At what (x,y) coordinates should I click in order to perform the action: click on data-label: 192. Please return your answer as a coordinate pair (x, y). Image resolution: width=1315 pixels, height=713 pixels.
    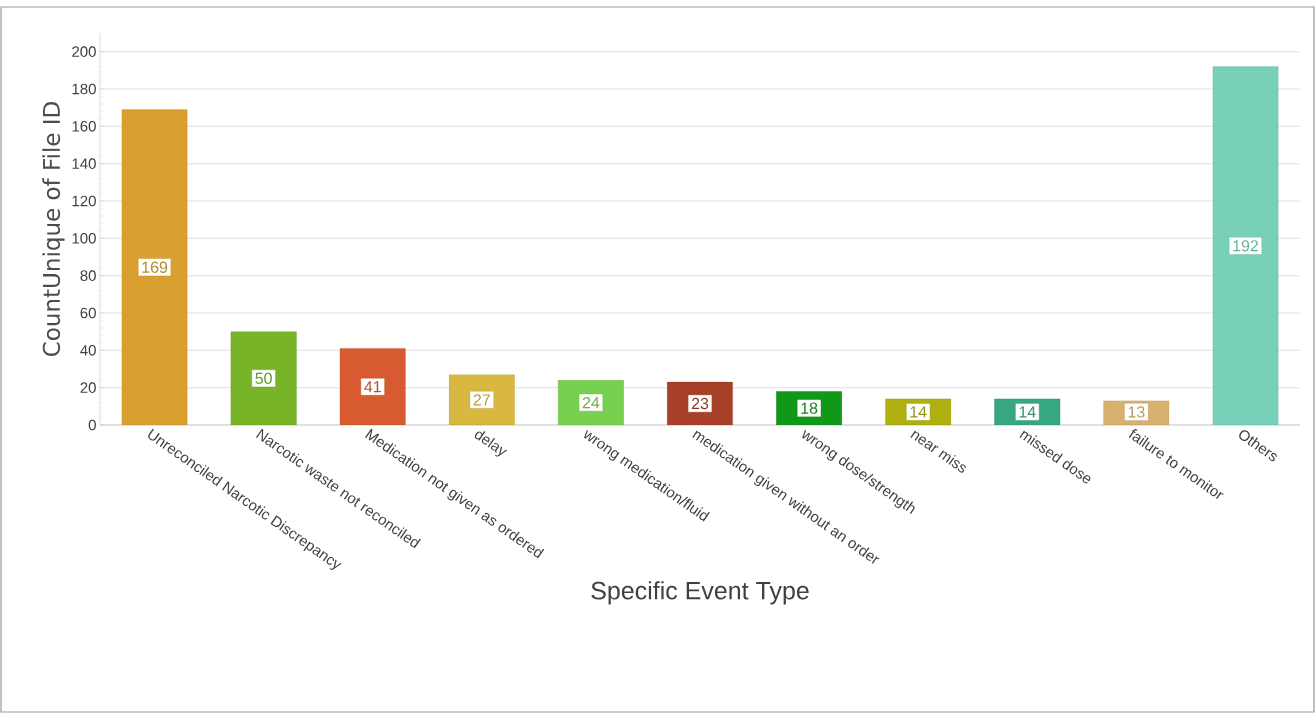
    Looking at the image, I should click on (1245, 246).